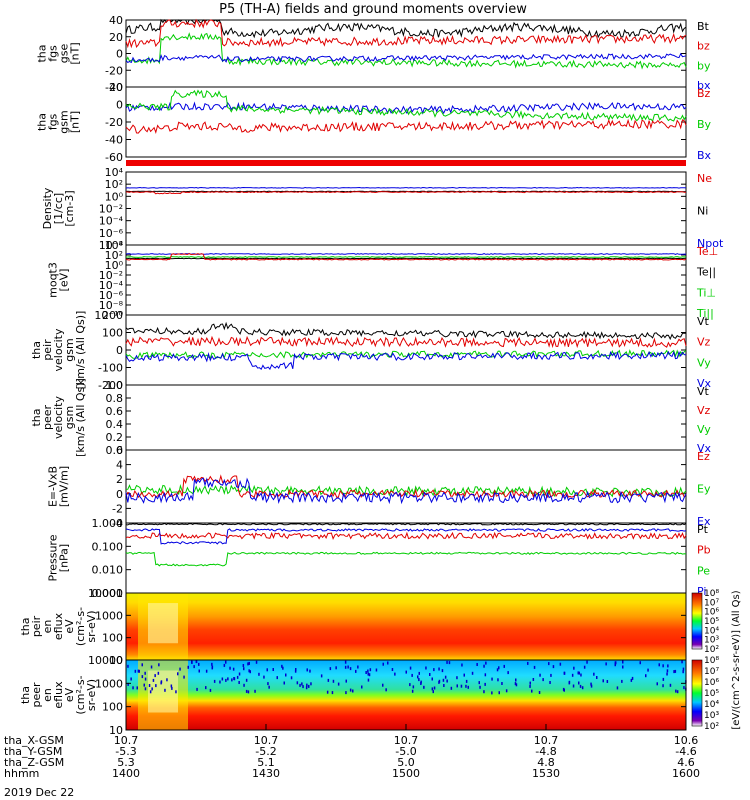  I want to click on spectrogram-peer-spec, so click(406, 695).